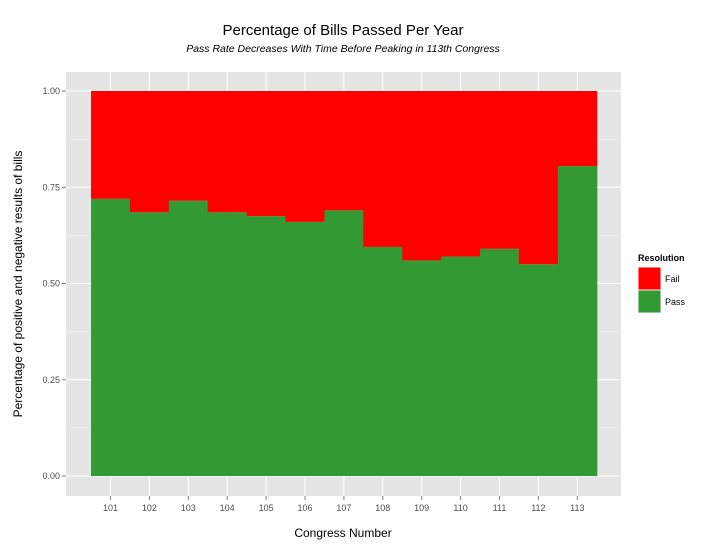 This screenshot has width=724, height=551. Describe the element at coordinates (51, 284) in the screenshot. I see `y-tick-label: 0.50` at that location.